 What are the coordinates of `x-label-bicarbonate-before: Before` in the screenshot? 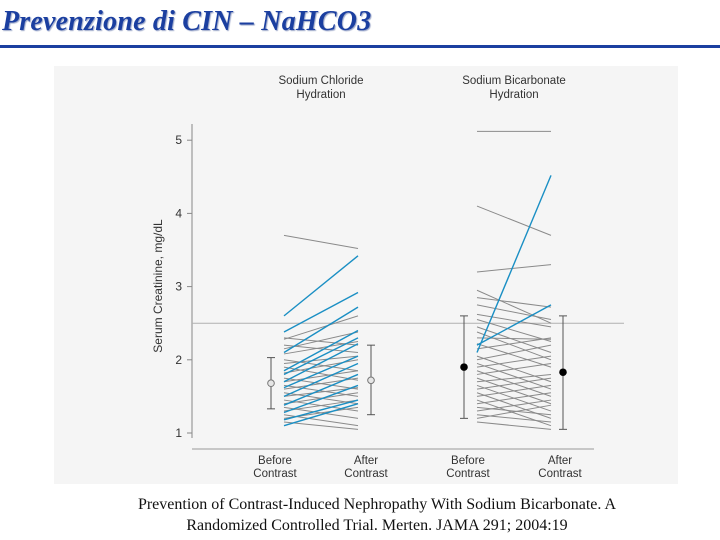 It's located at (468, 461).